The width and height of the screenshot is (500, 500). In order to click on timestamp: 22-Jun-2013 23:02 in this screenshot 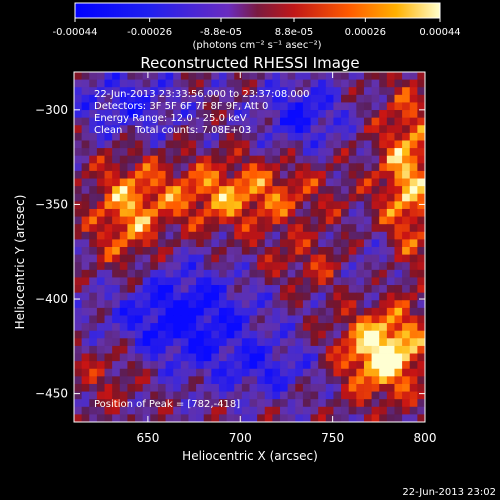, I will do `click(449, 492)`.